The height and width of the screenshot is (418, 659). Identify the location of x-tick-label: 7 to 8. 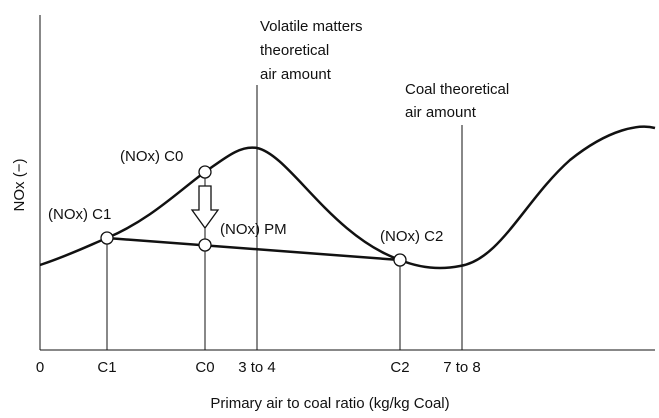
(462, 367).